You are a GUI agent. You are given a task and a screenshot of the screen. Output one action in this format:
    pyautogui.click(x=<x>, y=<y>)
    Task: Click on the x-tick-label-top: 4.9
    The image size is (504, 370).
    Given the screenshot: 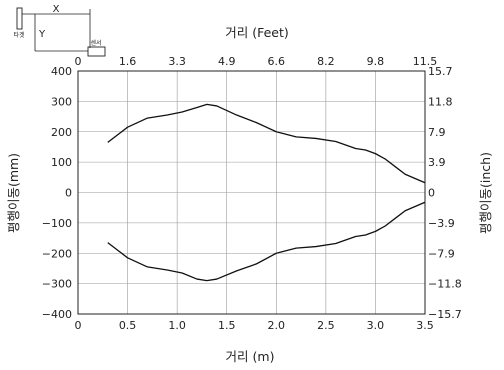 What is the action you would take?
    pyautogui.click(x=227, y=61)
    